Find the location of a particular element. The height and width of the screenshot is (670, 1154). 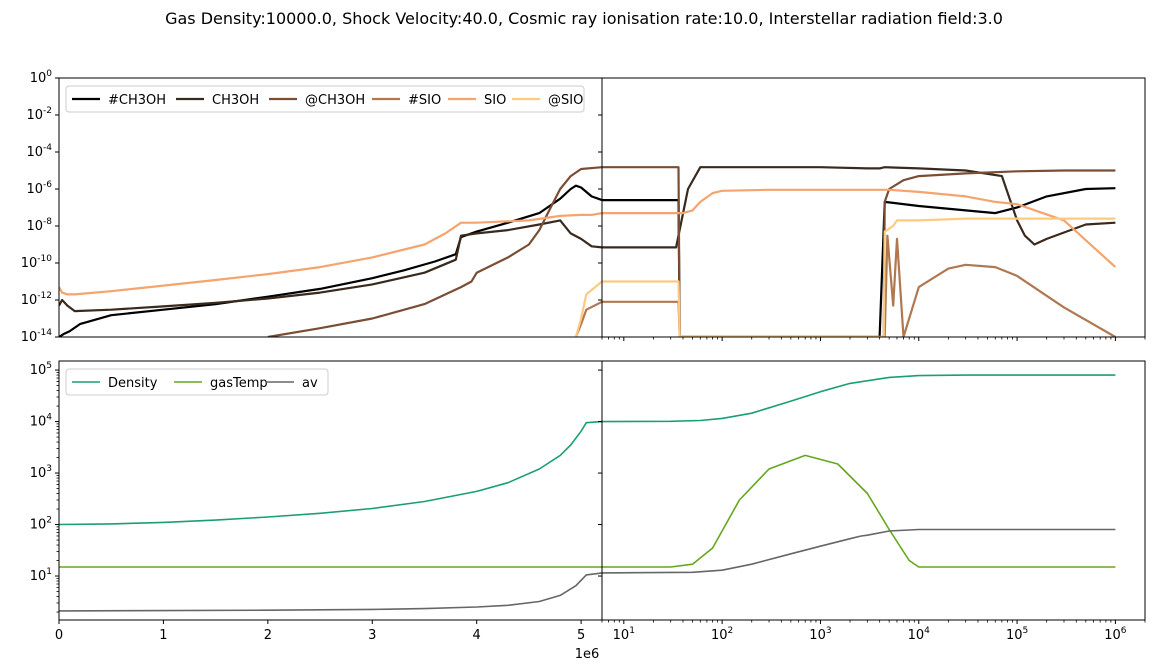

bottom-right-lines is located at coordinates (859, 474).